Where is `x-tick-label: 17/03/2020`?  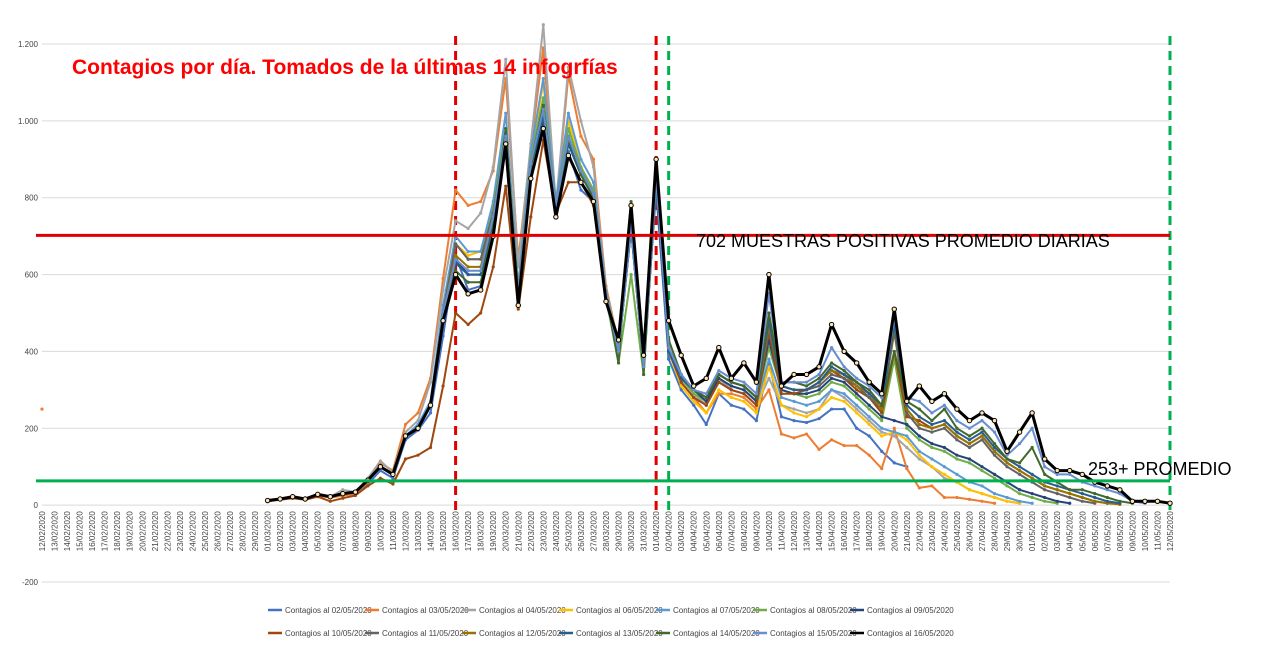 x-tick-label: 17/03/2020 is located at coordinates (468, 531).